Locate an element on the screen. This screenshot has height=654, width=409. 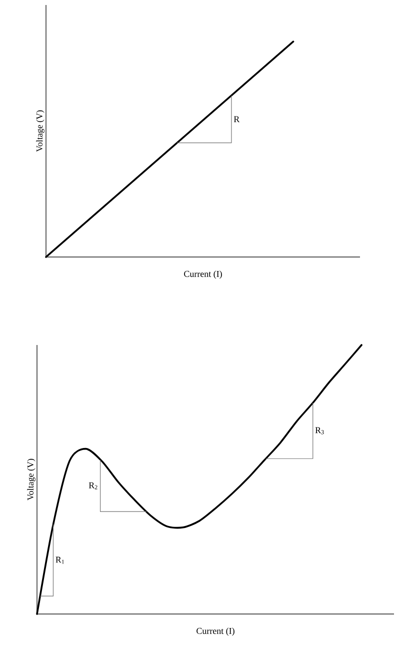
annotation: R$_{2}$ is located at coordinates (93, 486).